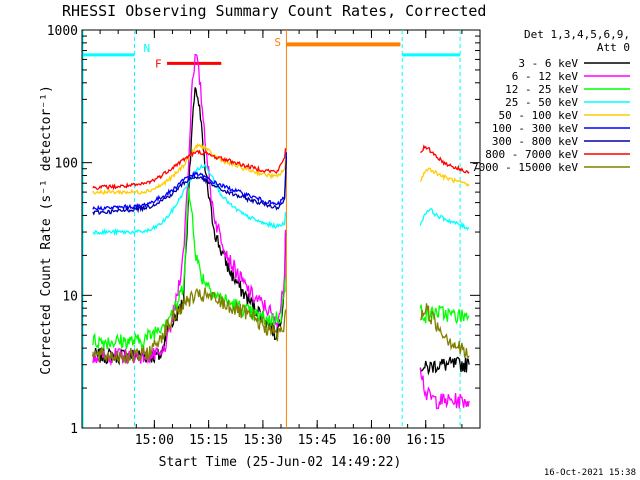  What do you see at coordinates (548, 63) in the screenshot?
I see `legend-entry-label: 3 - 6 keV` at bounding box center [548, 63].